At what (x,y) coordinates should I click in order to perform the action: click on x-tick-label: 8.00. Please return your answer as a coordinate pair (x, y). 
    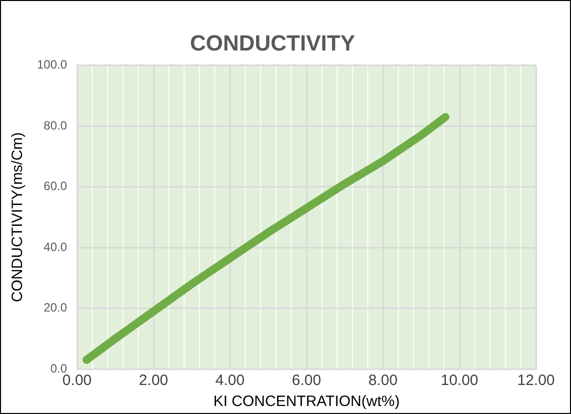
    Looking at the image, I should click on (383, 381).